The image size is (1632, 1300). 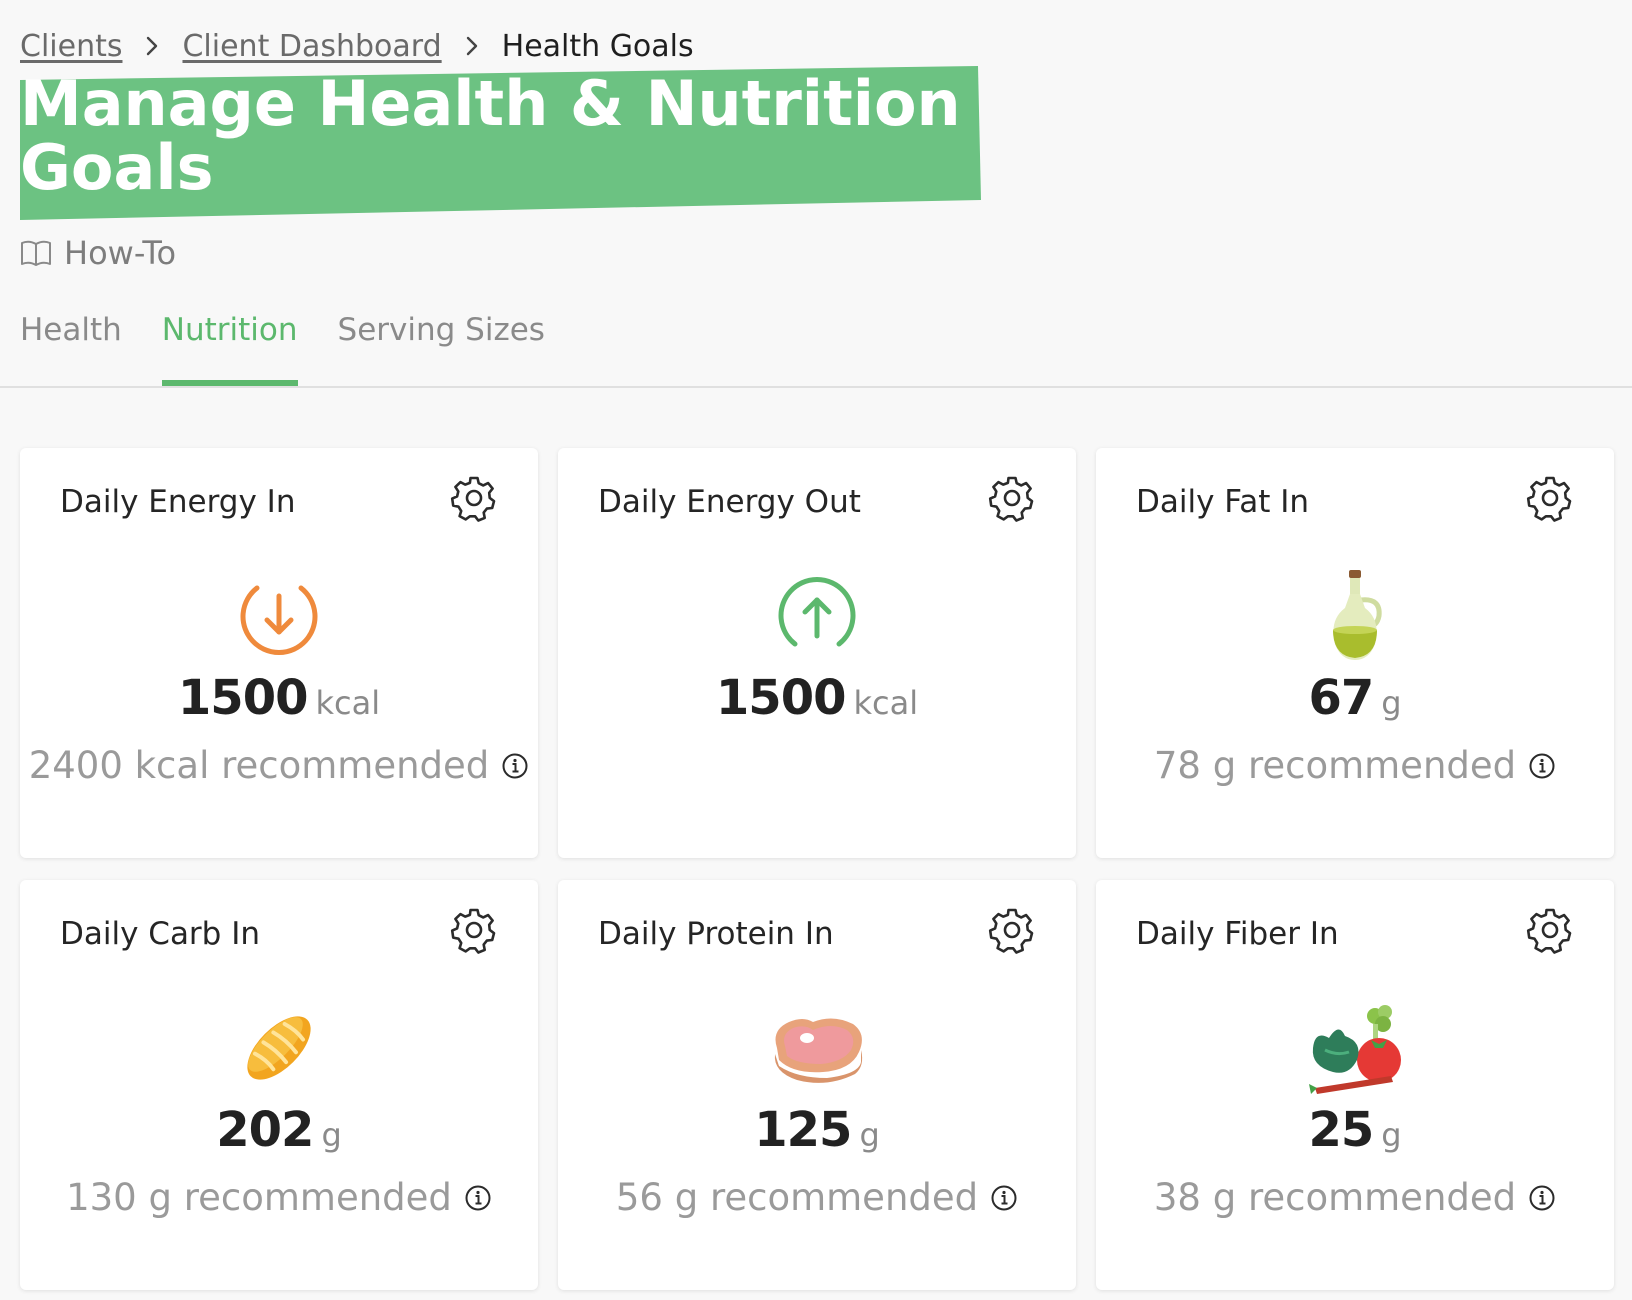 What do you see at coordinates (160, 934) in the screenshot?
I see `card-title: Daily Carb In` at bounding box center [160, 934].